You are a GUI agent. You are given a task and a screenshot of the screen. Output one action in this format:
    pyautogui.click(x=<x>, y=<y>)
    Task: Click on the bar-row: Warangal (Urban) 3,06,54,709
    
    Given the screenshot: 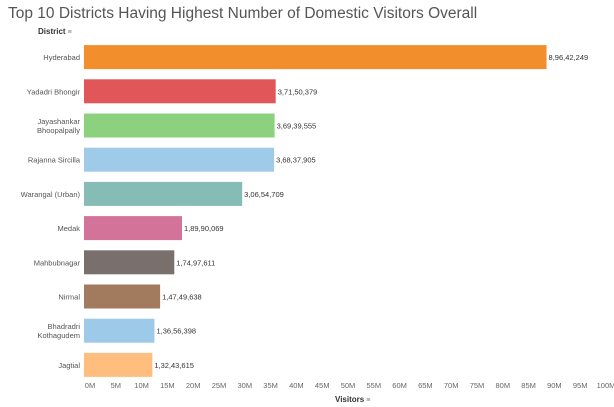 What is the action you would take?
    pyautogui.click(x=152, y=193)
    